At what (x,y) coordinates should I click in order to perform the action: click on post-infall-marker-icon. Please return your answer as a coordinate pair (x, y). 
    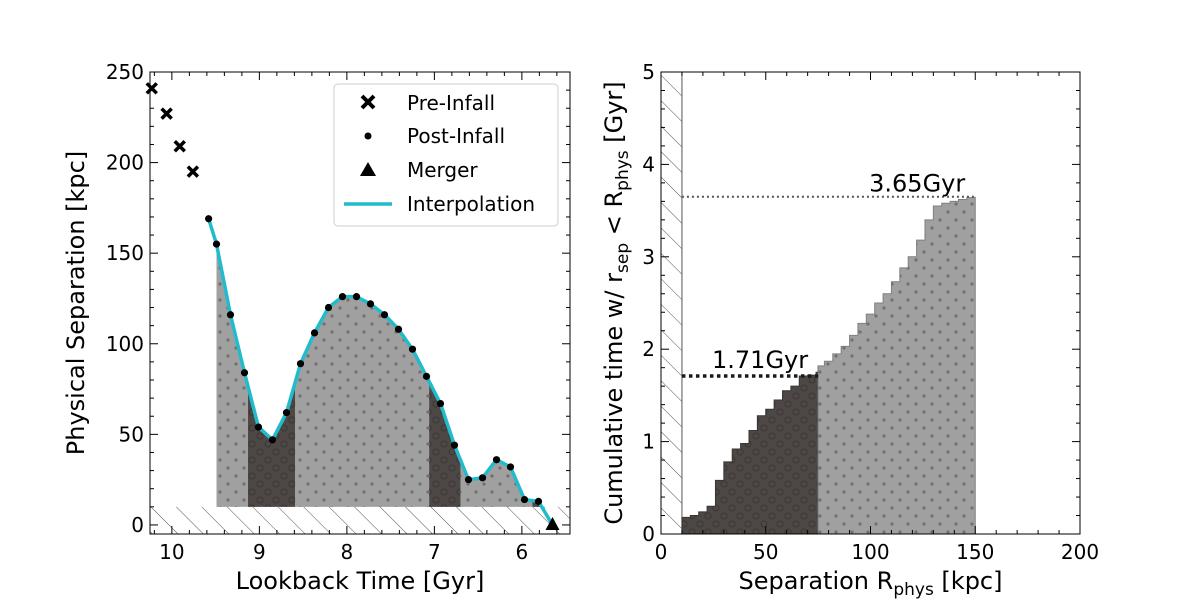
    Looking at the image, I should click on (368, 136).